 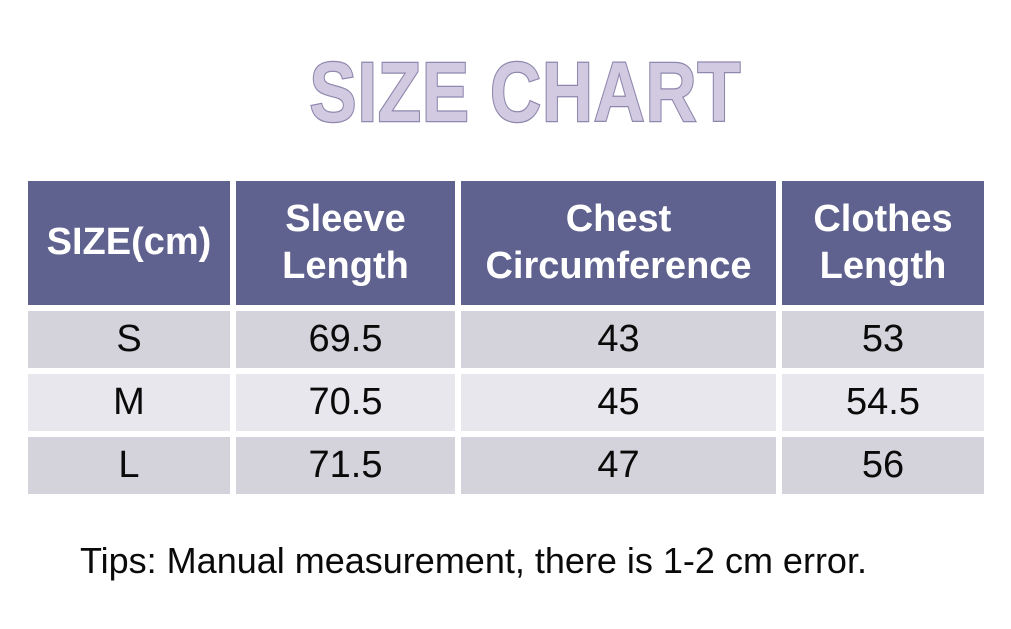 I want to click on size-cell: S, so click(x=129, y=339).